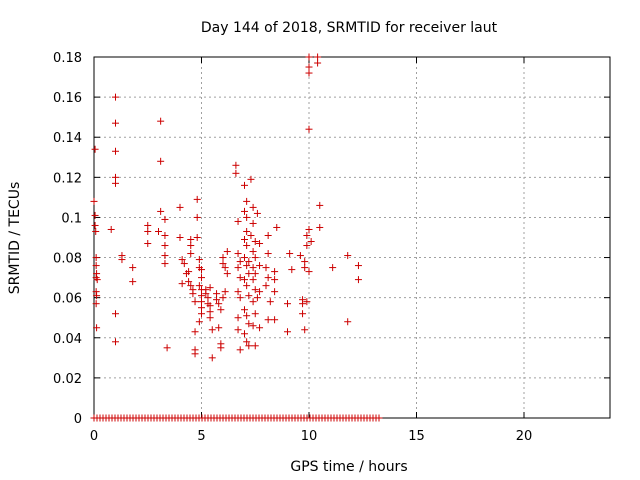 The width and height of the screenshot is (640, 480). Describe the element at coordinates (524, 436) in the screenshot. I see `x-tick-label: 20` at that location.